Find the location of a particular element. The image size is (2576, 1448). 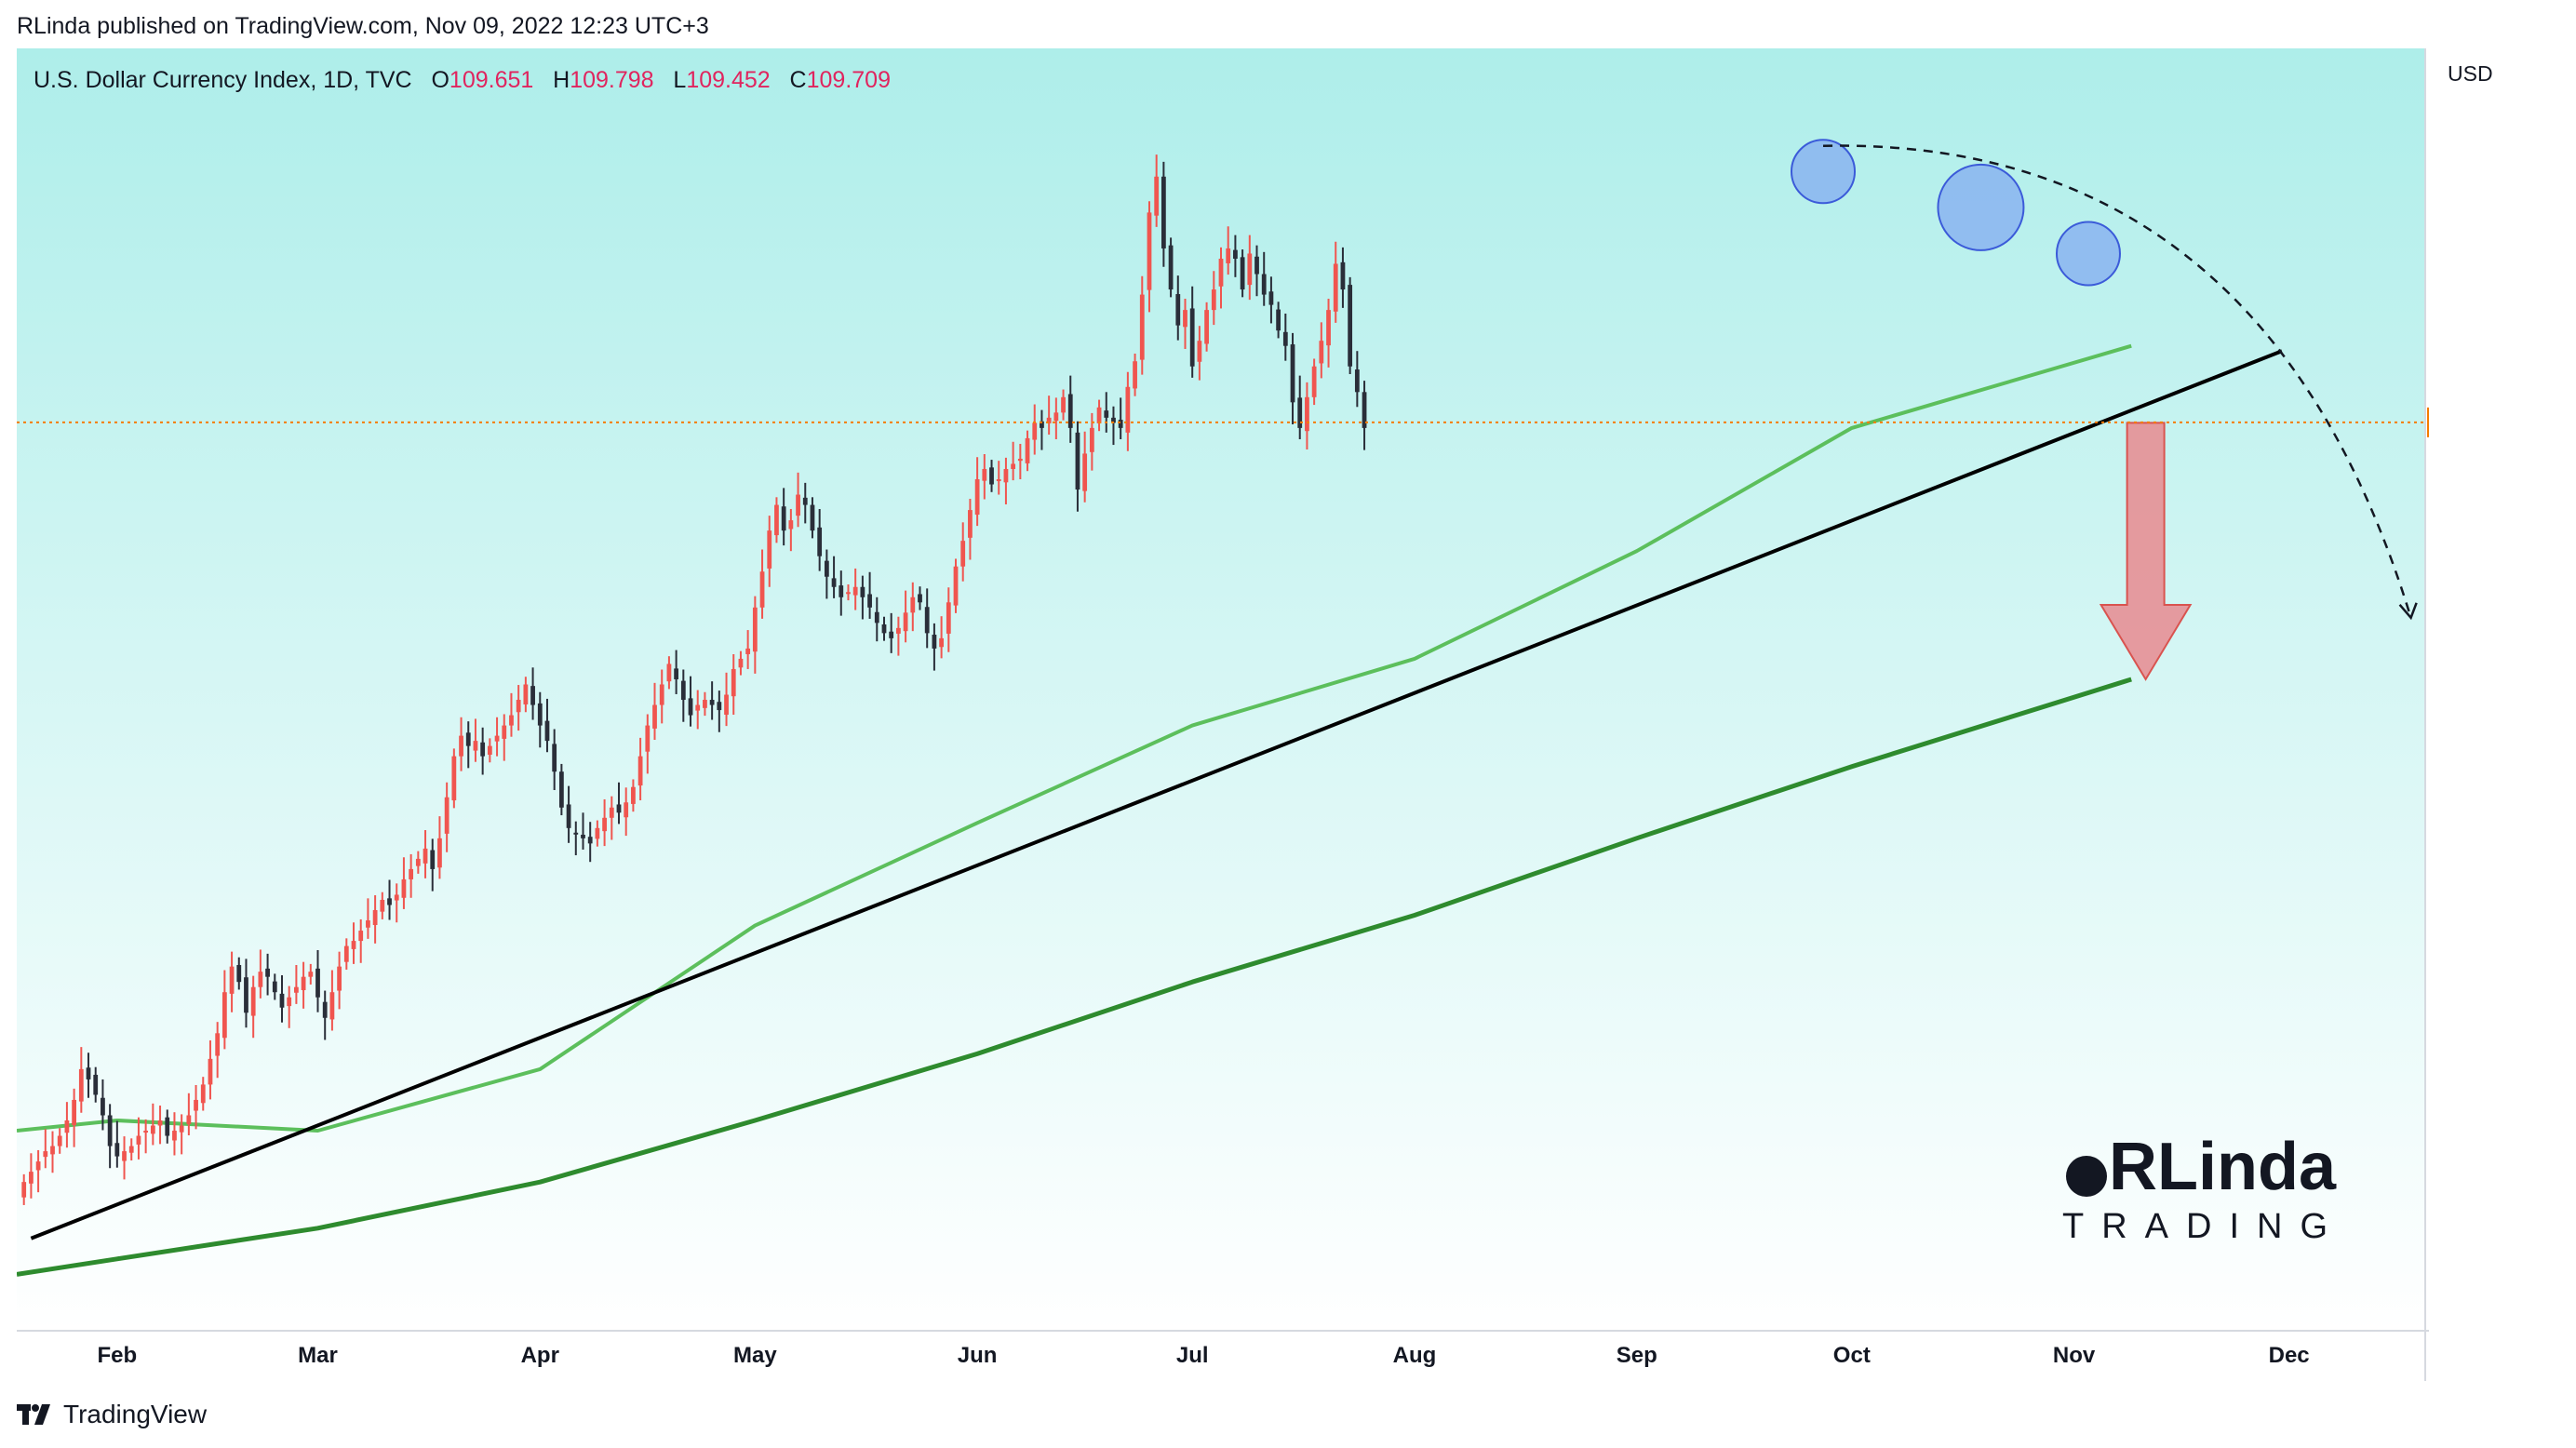

time-axis: Feb Mar Apr May Jun Jul Aug Sep Oct Nov Dec is located at coordinates (1203, 1355).